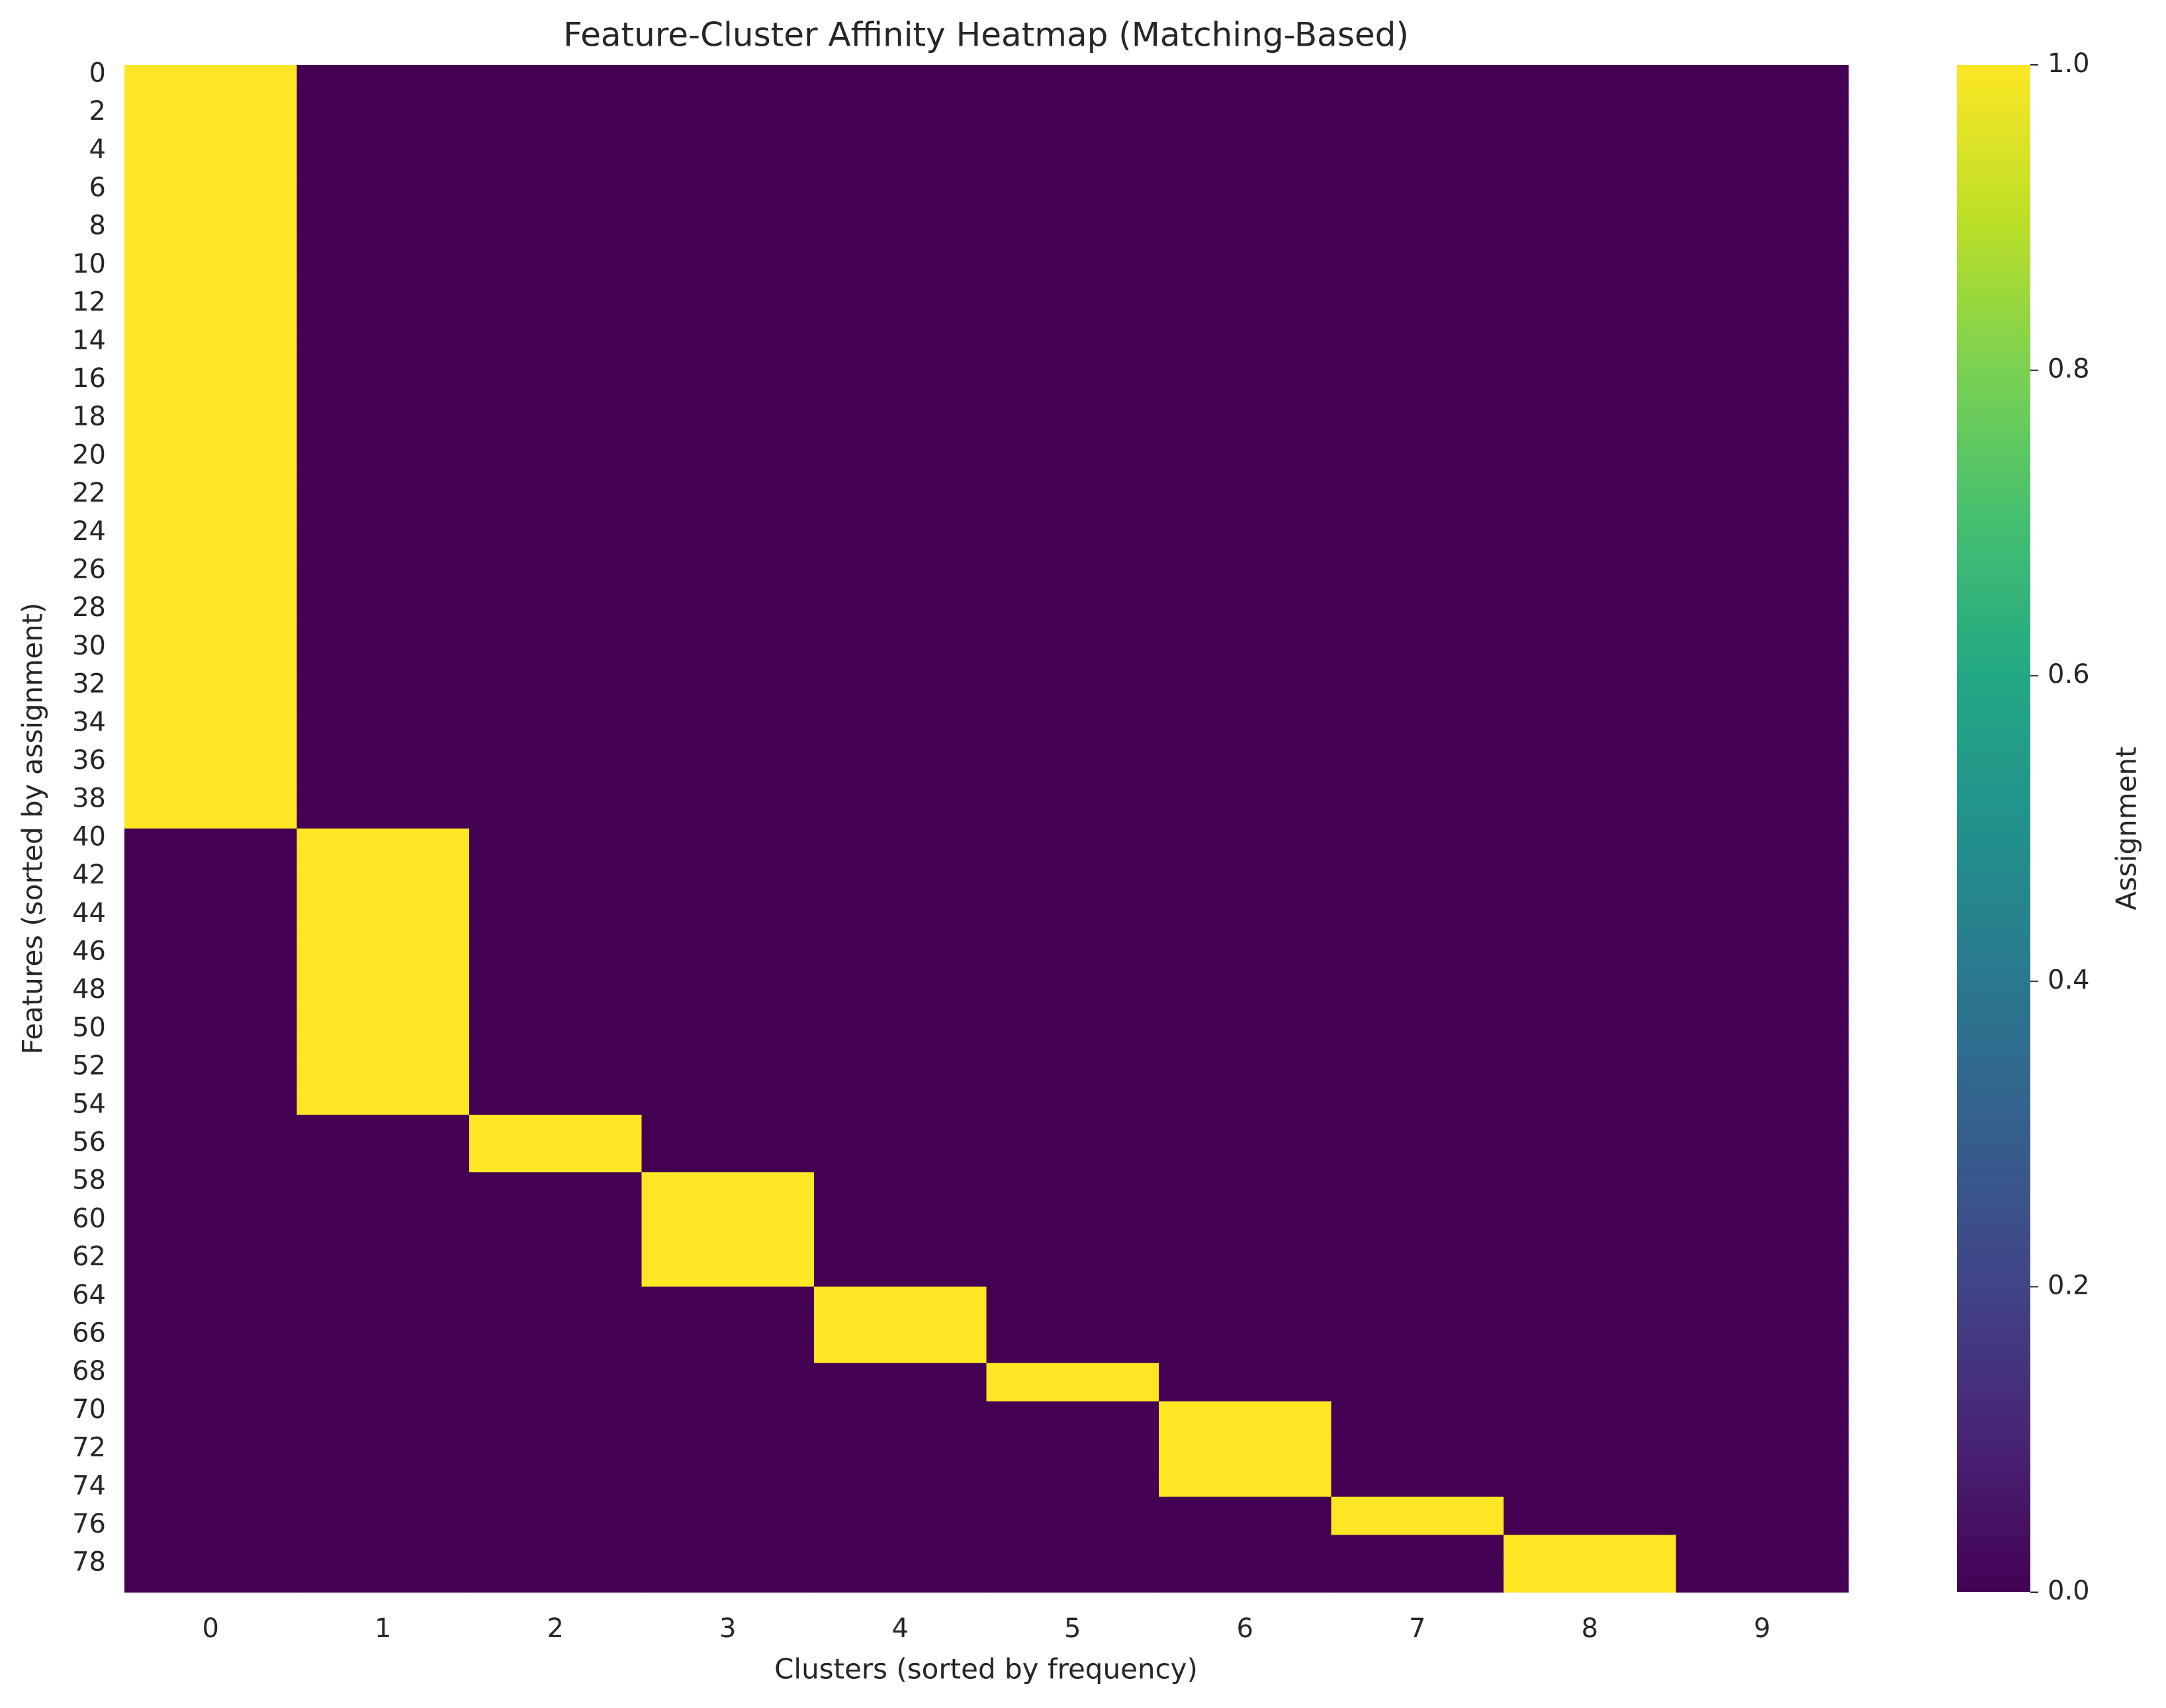 This screenshot has height=1708, width=2166. Describe the element at coordinates (2069, 369) in the screenshot. I see `colorbar-tick-label: 0.8` at that location.